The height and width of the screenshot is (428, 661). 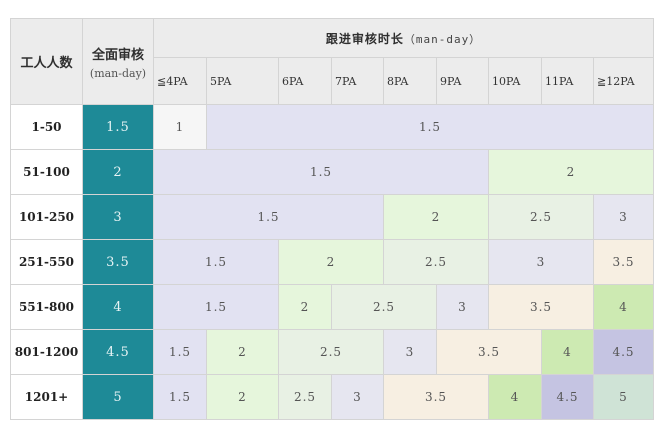 I want to click on followup-unit: （man-day）, so click(x=442, y=39).